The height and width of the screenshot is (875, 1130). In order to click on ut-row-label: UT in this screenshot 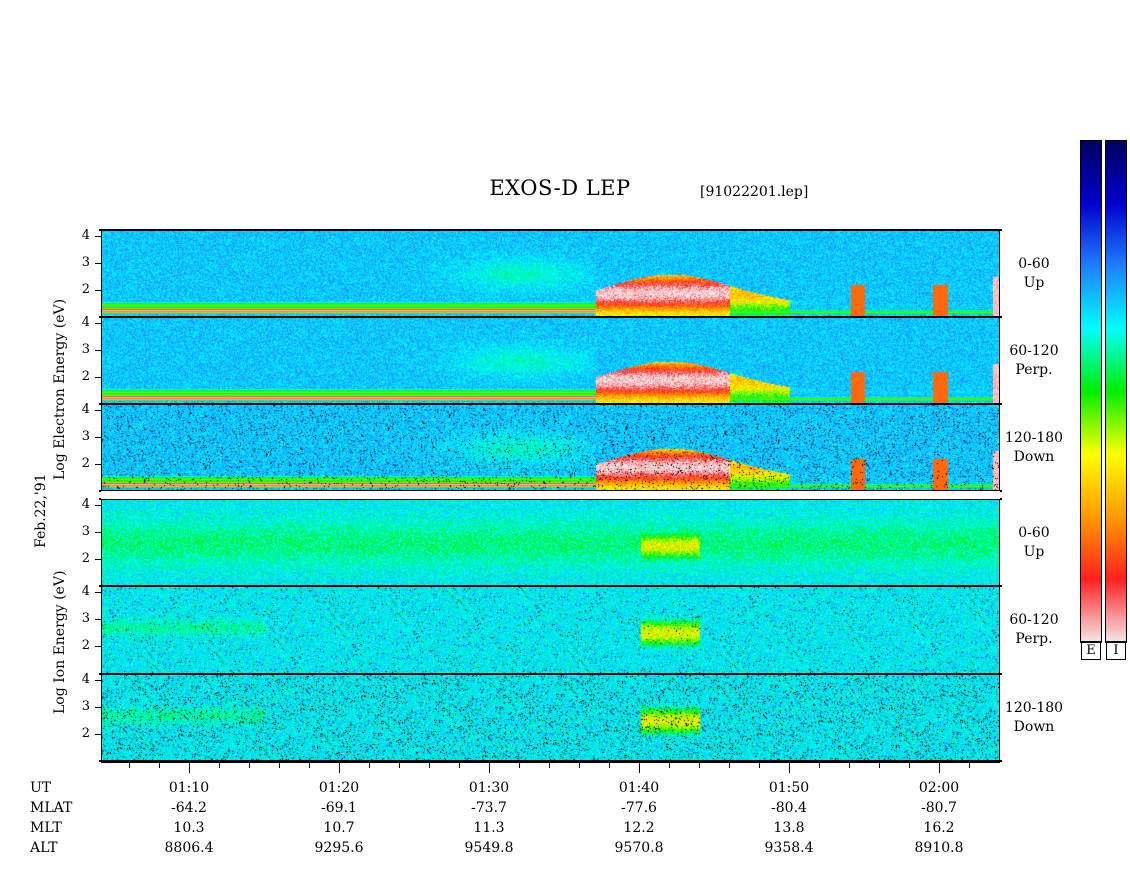, I will do `click(41, 788)`.